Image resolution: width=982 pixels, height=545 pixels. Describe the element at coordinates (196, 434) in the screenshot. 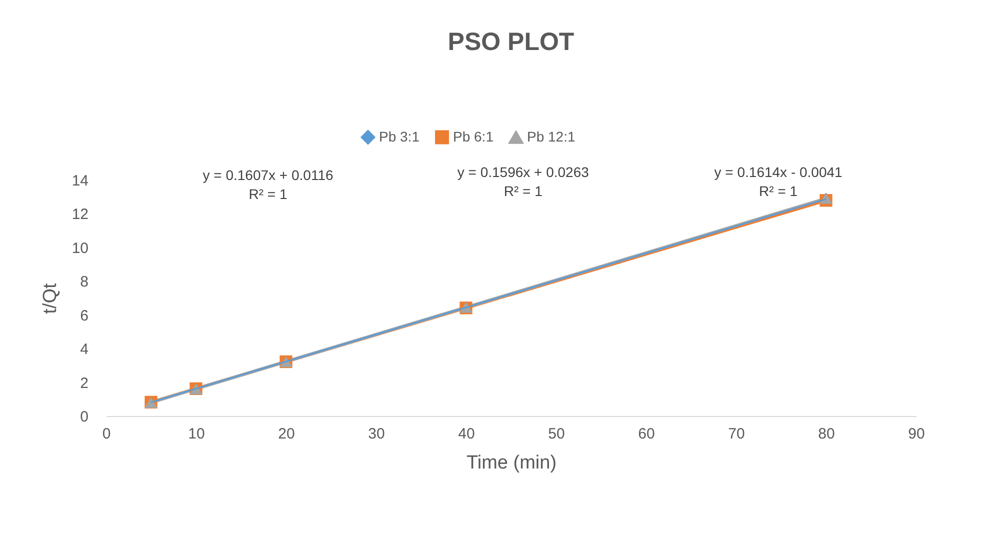

I see `x-tick-label: 10` at that location.